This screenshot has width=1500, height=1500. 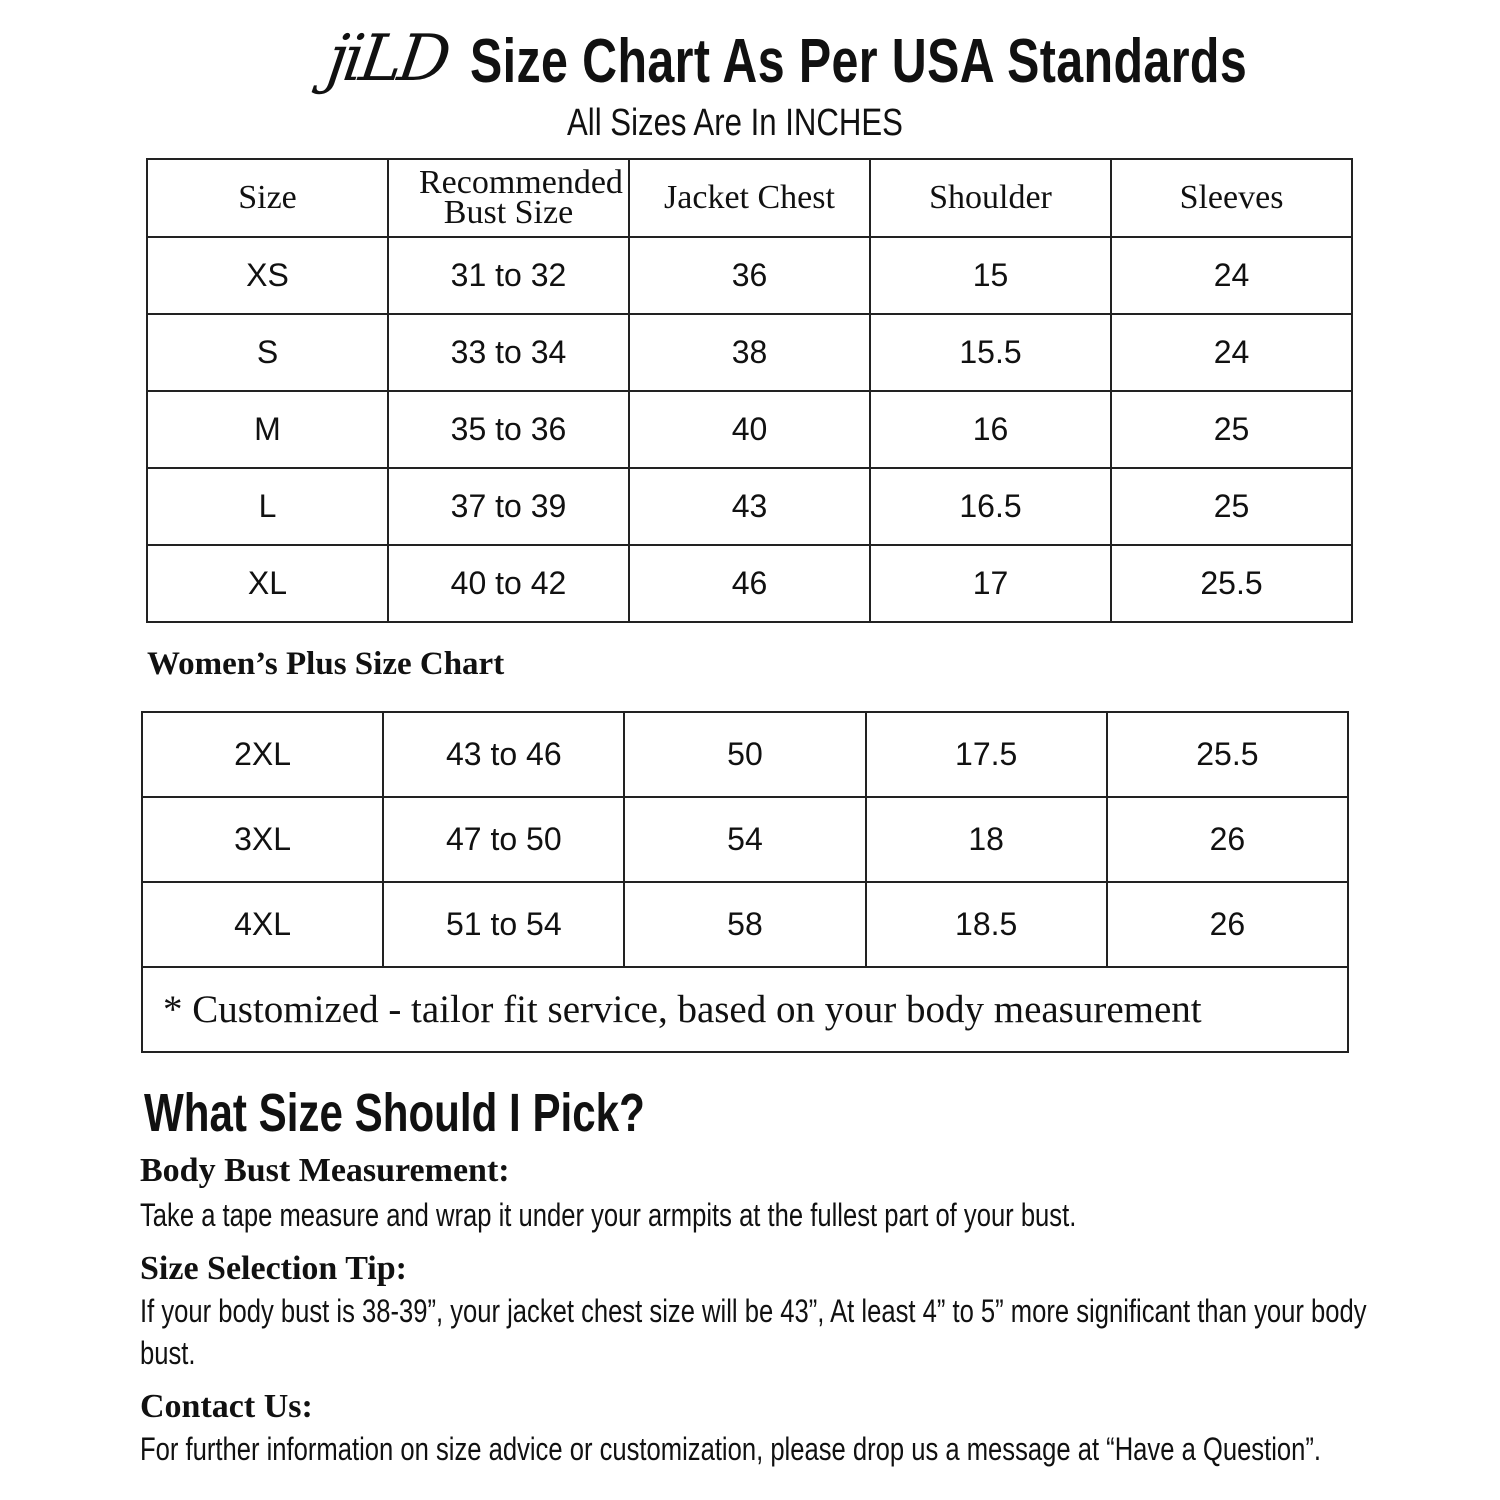 I want to click on table-row: XL 40 to 42 46 17 25.5, so click(x=749, y=583).